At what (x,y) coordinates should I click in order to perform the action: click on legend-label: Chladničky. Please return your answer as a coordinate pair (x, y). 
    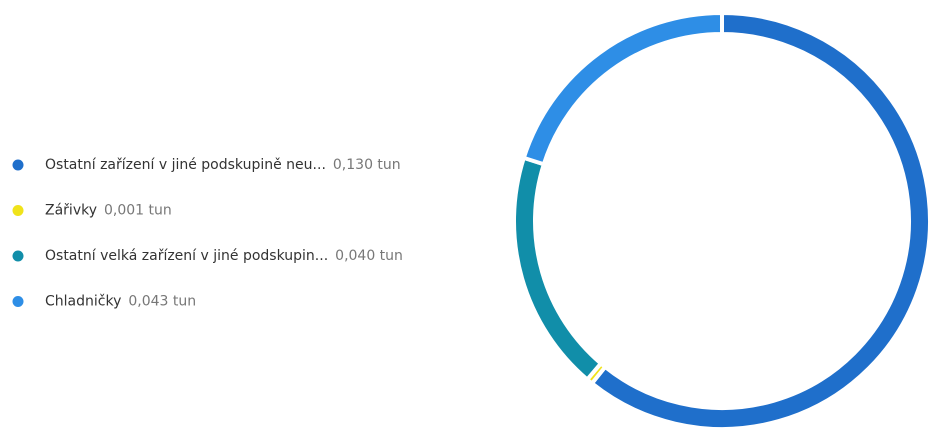
    Looking at the image, I should click on (83, 302).